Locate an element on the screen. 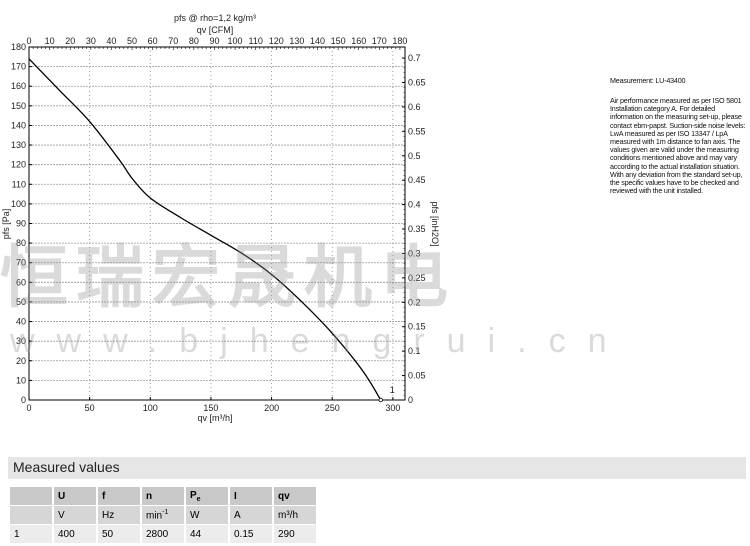  y2-tick-label: 0.2 is located at coordinates (414, 302).